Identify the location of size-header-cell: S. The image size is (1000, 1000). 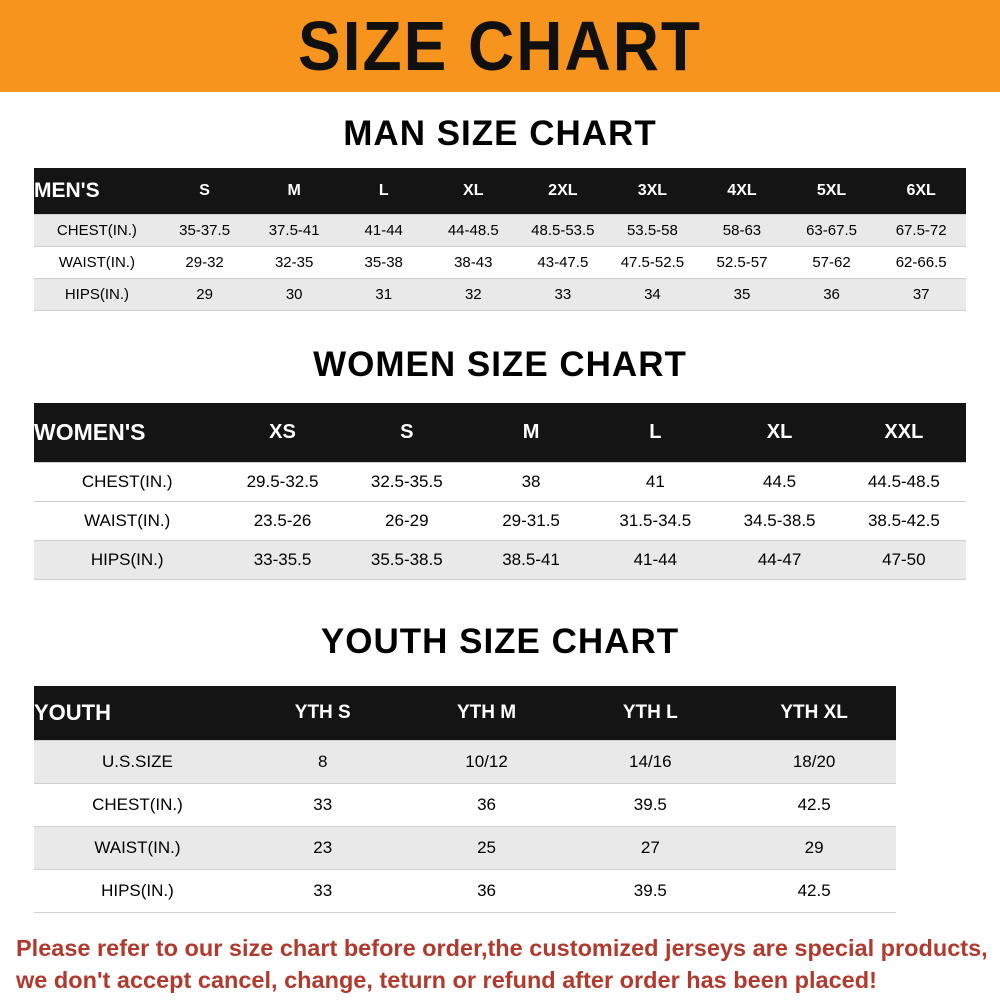
(406, 433).